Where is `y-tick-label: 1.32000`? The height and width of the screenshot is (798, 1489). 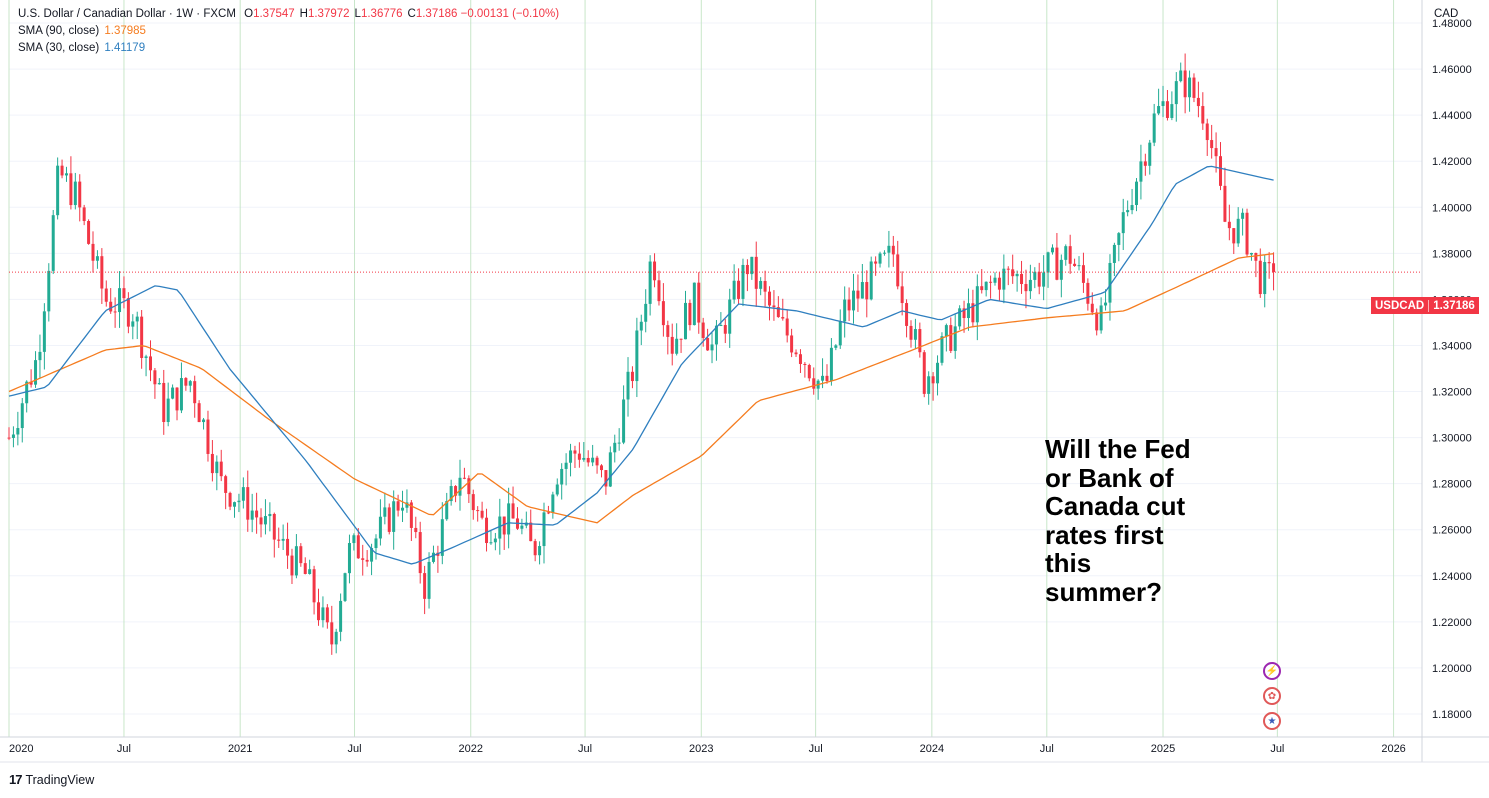 y-tick-label: 1.32000 is located at coordinates (1452, 393).